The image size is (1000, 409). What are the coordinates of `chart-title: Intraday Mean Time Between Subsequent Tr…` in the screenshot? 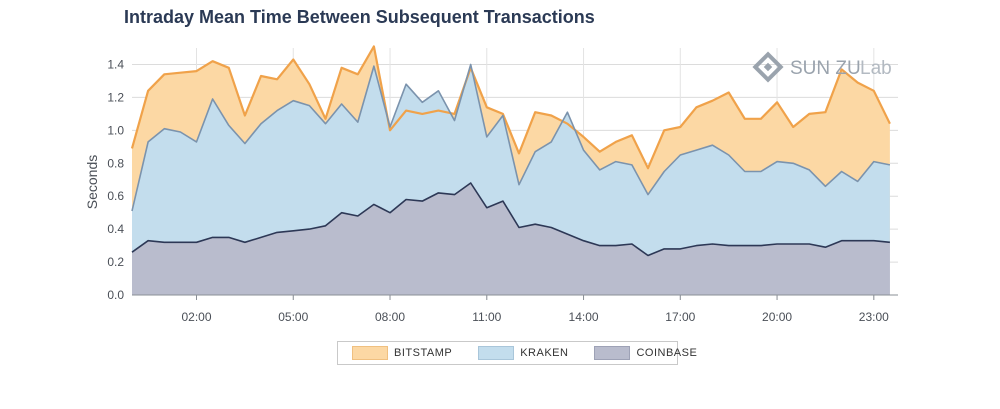 It's located at (359, 17).